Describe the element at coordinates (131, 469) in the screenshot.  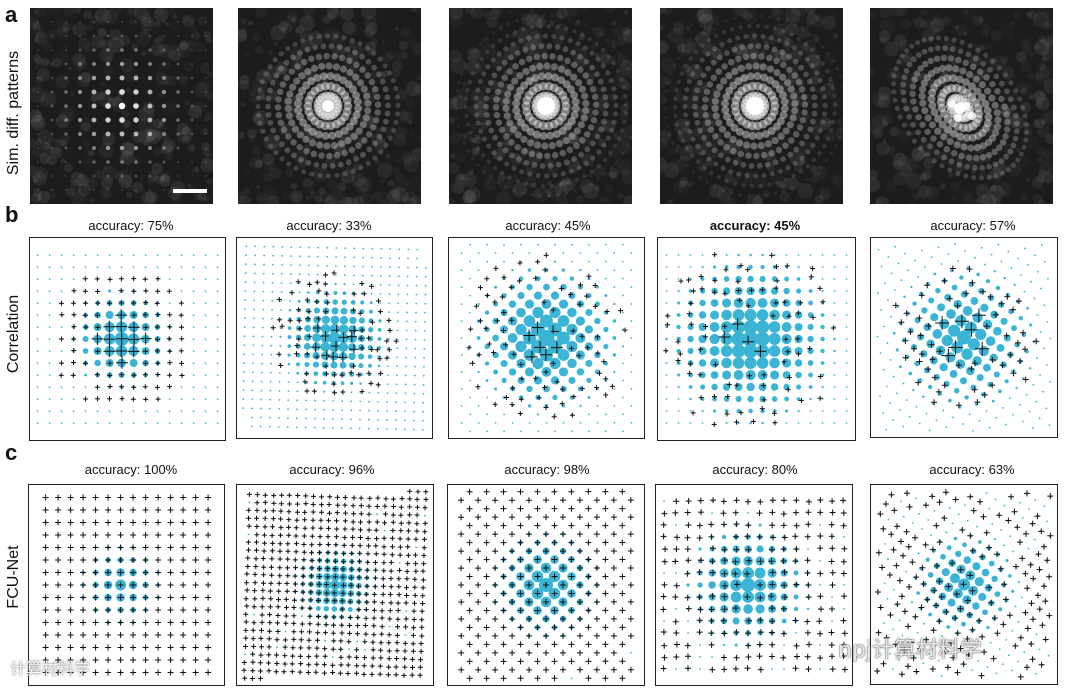
I see `accuracy-label-c1: accuracy: 100%` at that location.